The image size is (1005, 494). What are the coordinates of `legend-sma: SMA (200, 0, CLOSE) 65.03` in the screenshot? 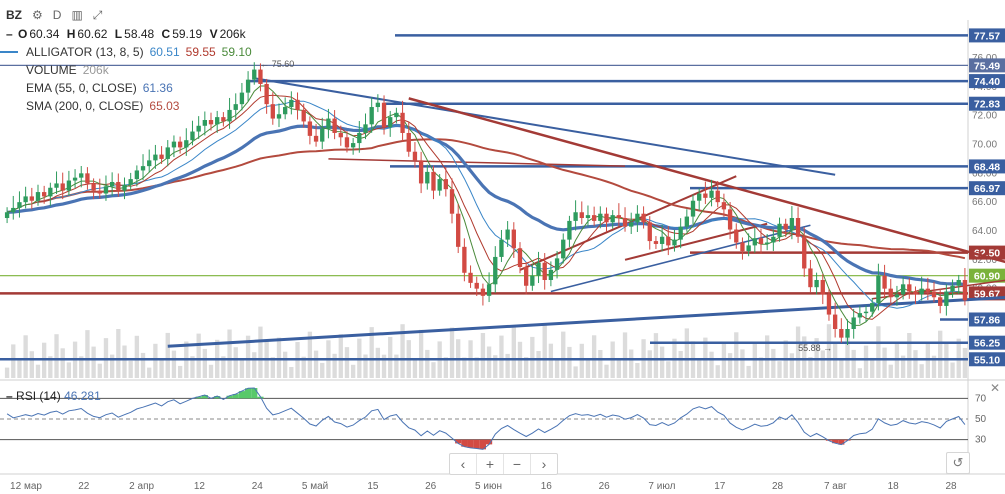 It's located at (126, 106).